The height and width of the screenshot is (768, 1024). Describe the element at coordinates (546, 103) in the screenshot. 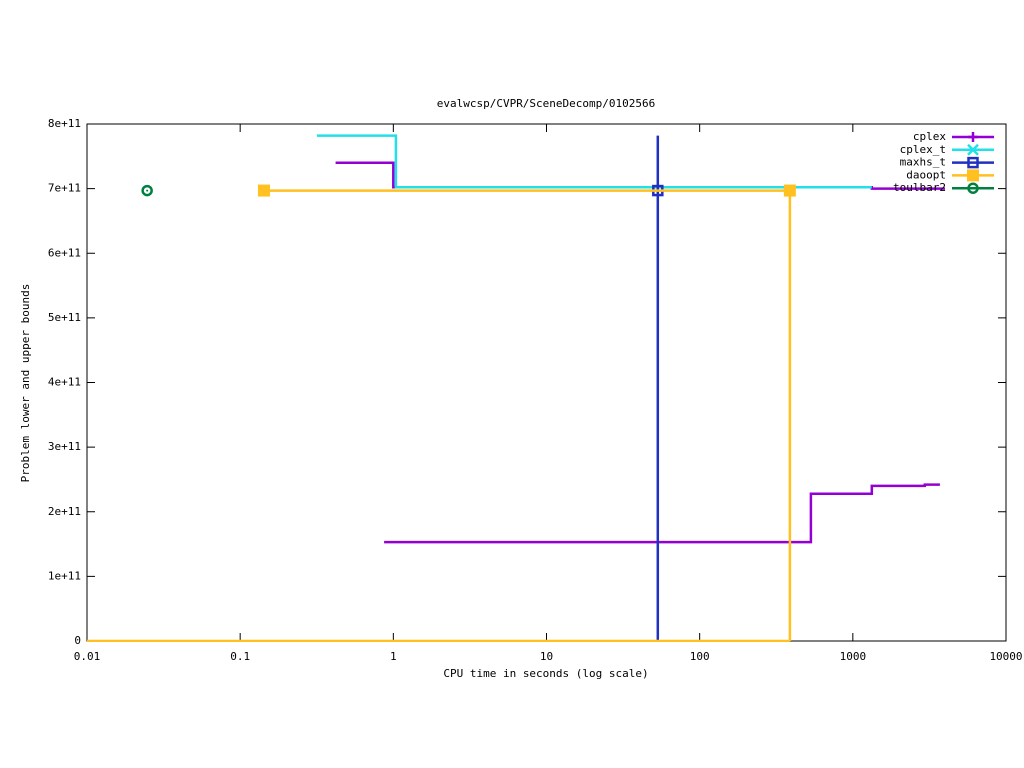

I see `chart-title: evalwcsp/CVPR/SceneDecomp/0102566` at that location.